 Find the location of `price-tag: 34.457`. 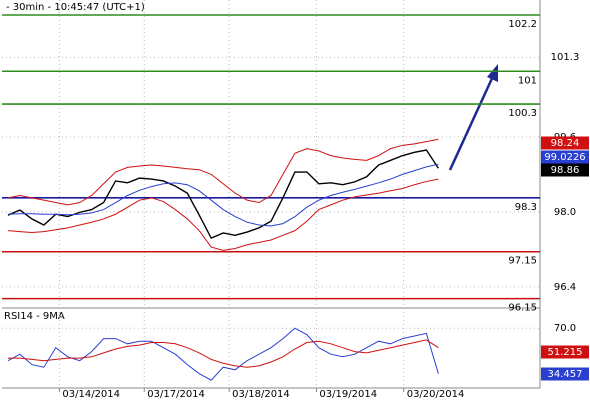

price-tag: 34.457 is located at coordinates (565, 374).